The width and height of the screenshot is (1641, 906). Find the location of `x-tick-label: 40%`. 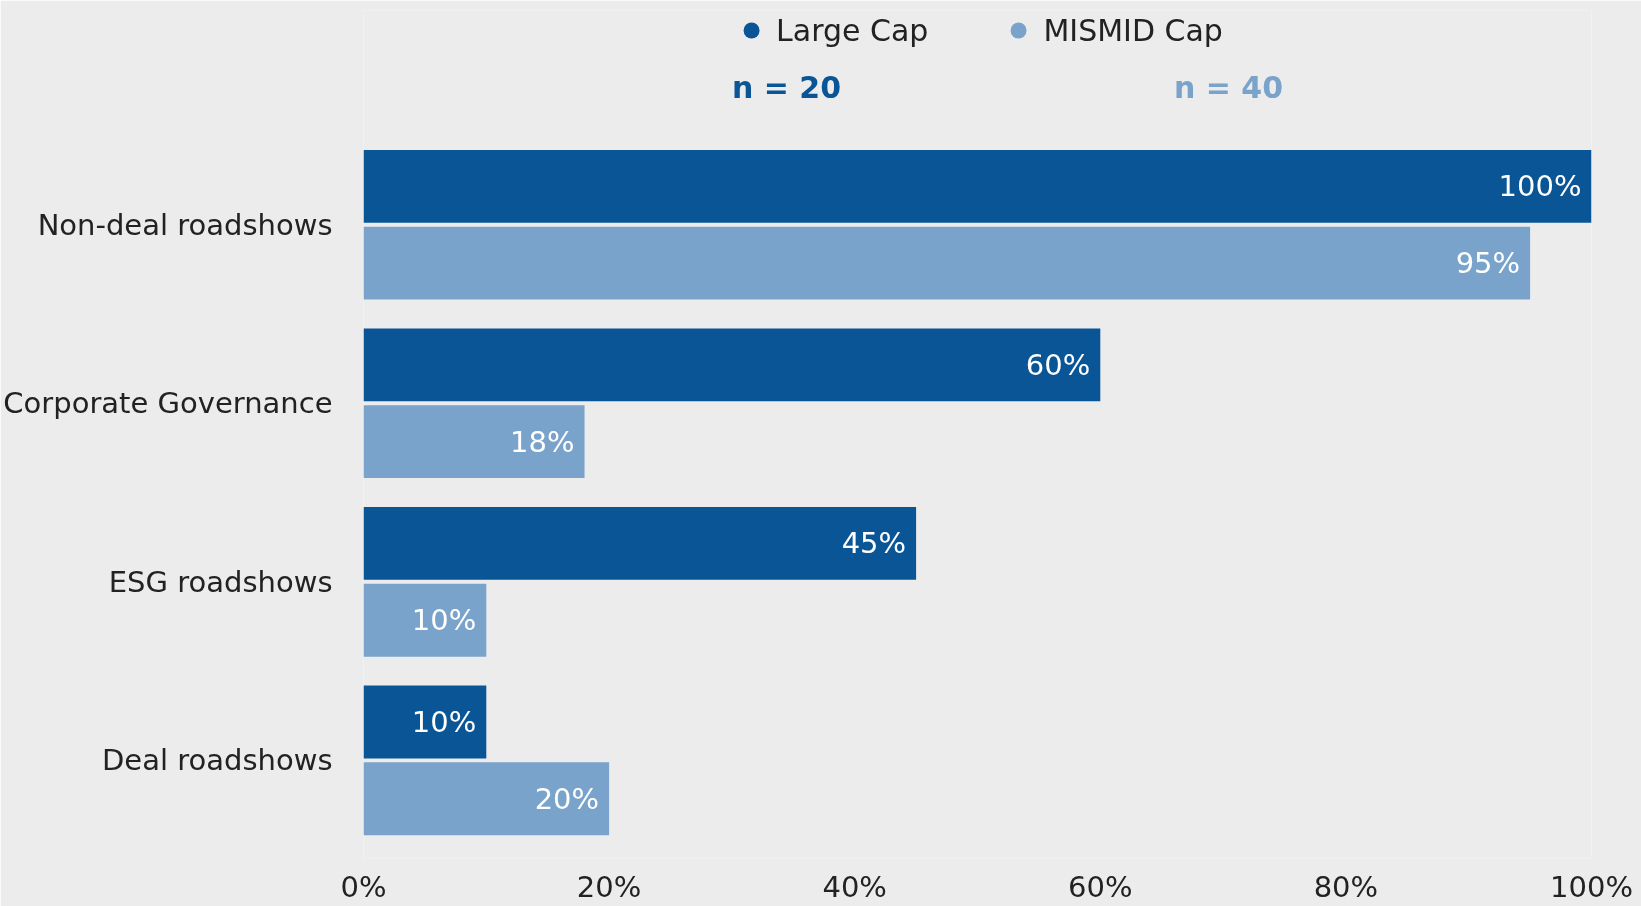

x-tick-label: 40% is located at coordinates (854, 886).